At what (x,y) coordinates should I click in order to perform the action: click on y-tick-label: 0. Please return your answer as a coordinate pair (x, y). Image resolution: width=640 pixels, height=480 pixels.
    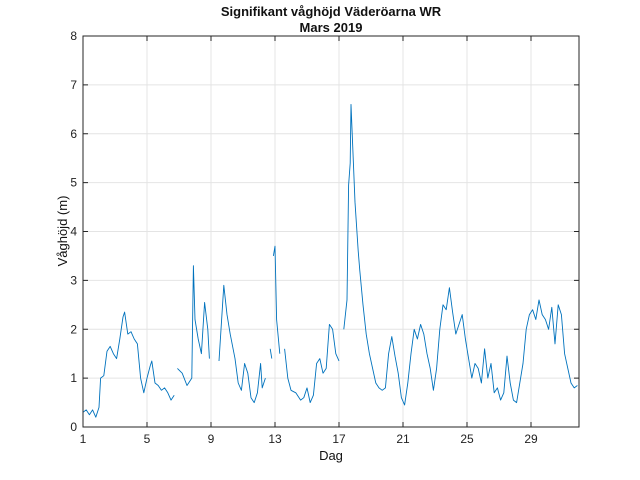
    Looking at the image, I should click on (73, 427).